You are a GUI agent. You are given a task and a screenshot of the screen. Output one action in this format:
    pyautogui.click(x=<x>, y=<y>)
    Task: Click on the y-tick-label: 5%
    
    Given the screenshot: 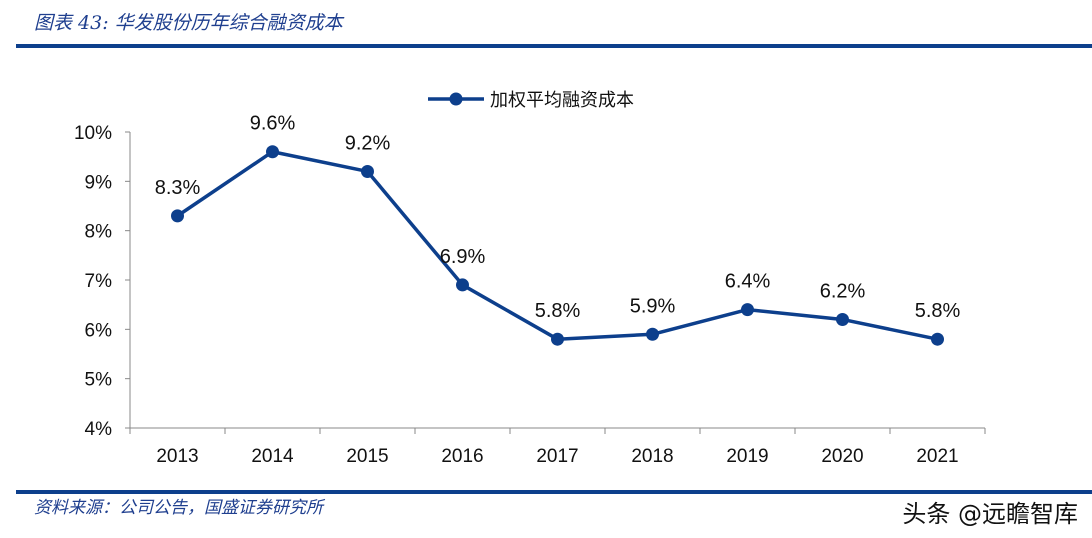 What is the action you would take?
    pyautogui.click(x=99, y=380)
    